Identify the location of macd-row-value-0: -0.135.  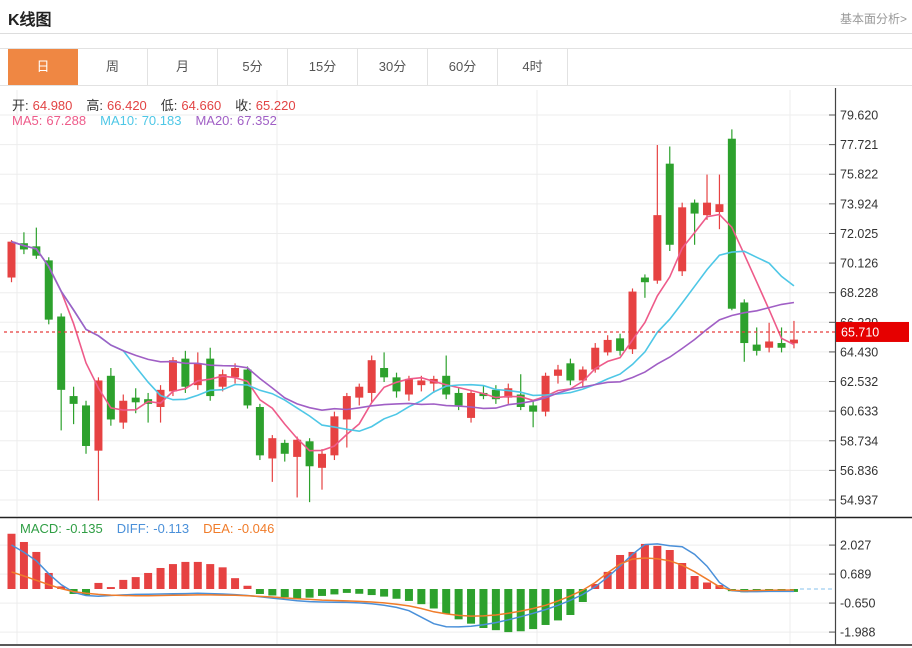
(84, 528).